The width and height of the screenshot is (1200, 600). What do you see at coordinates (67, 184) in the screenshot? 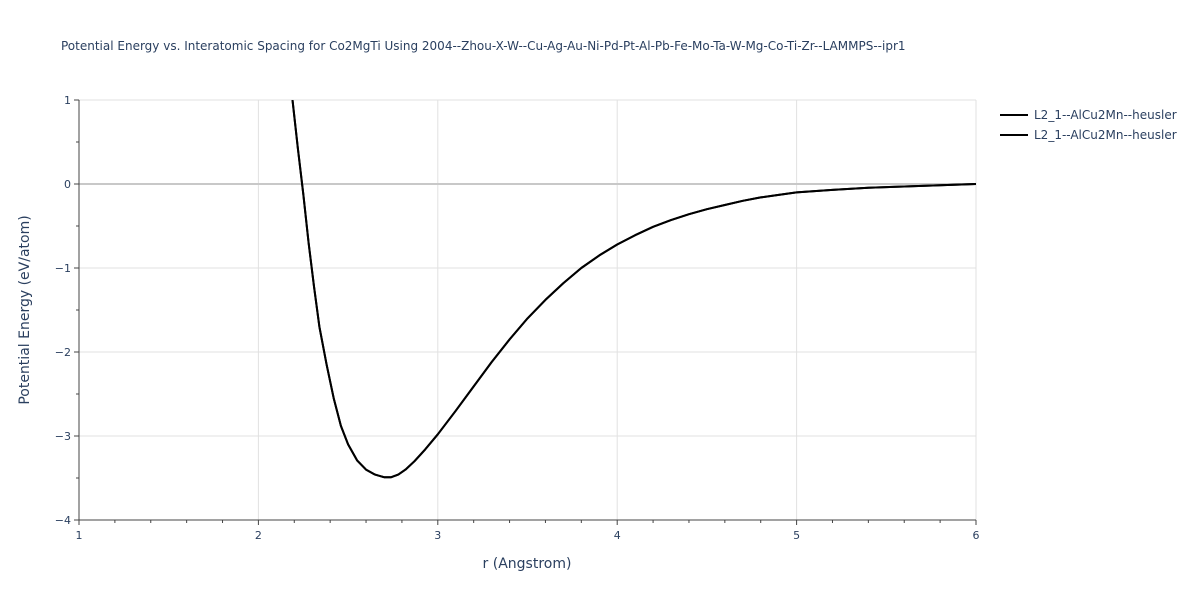
I see `y-tick-label: 0` at bounding box center [67, 184].